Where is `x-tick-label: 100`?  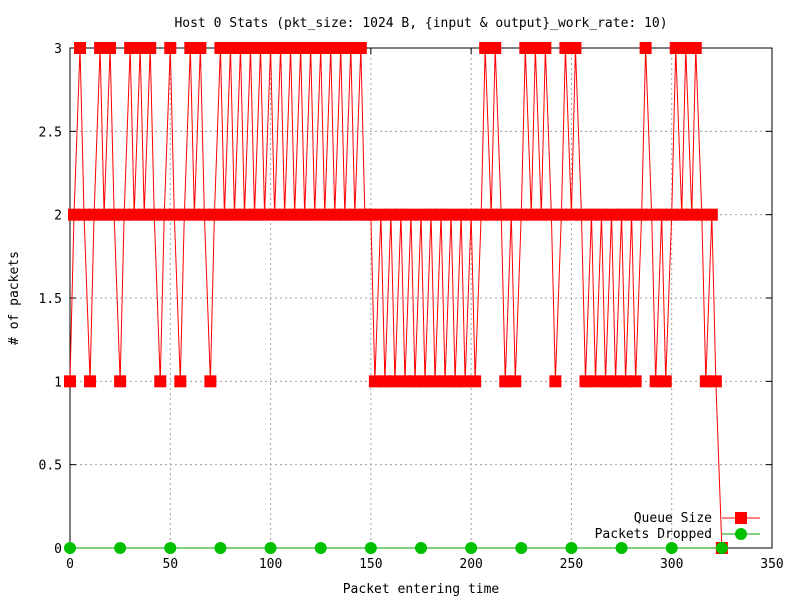
x-tick-label: 100 is located at coordinates (270, 564).